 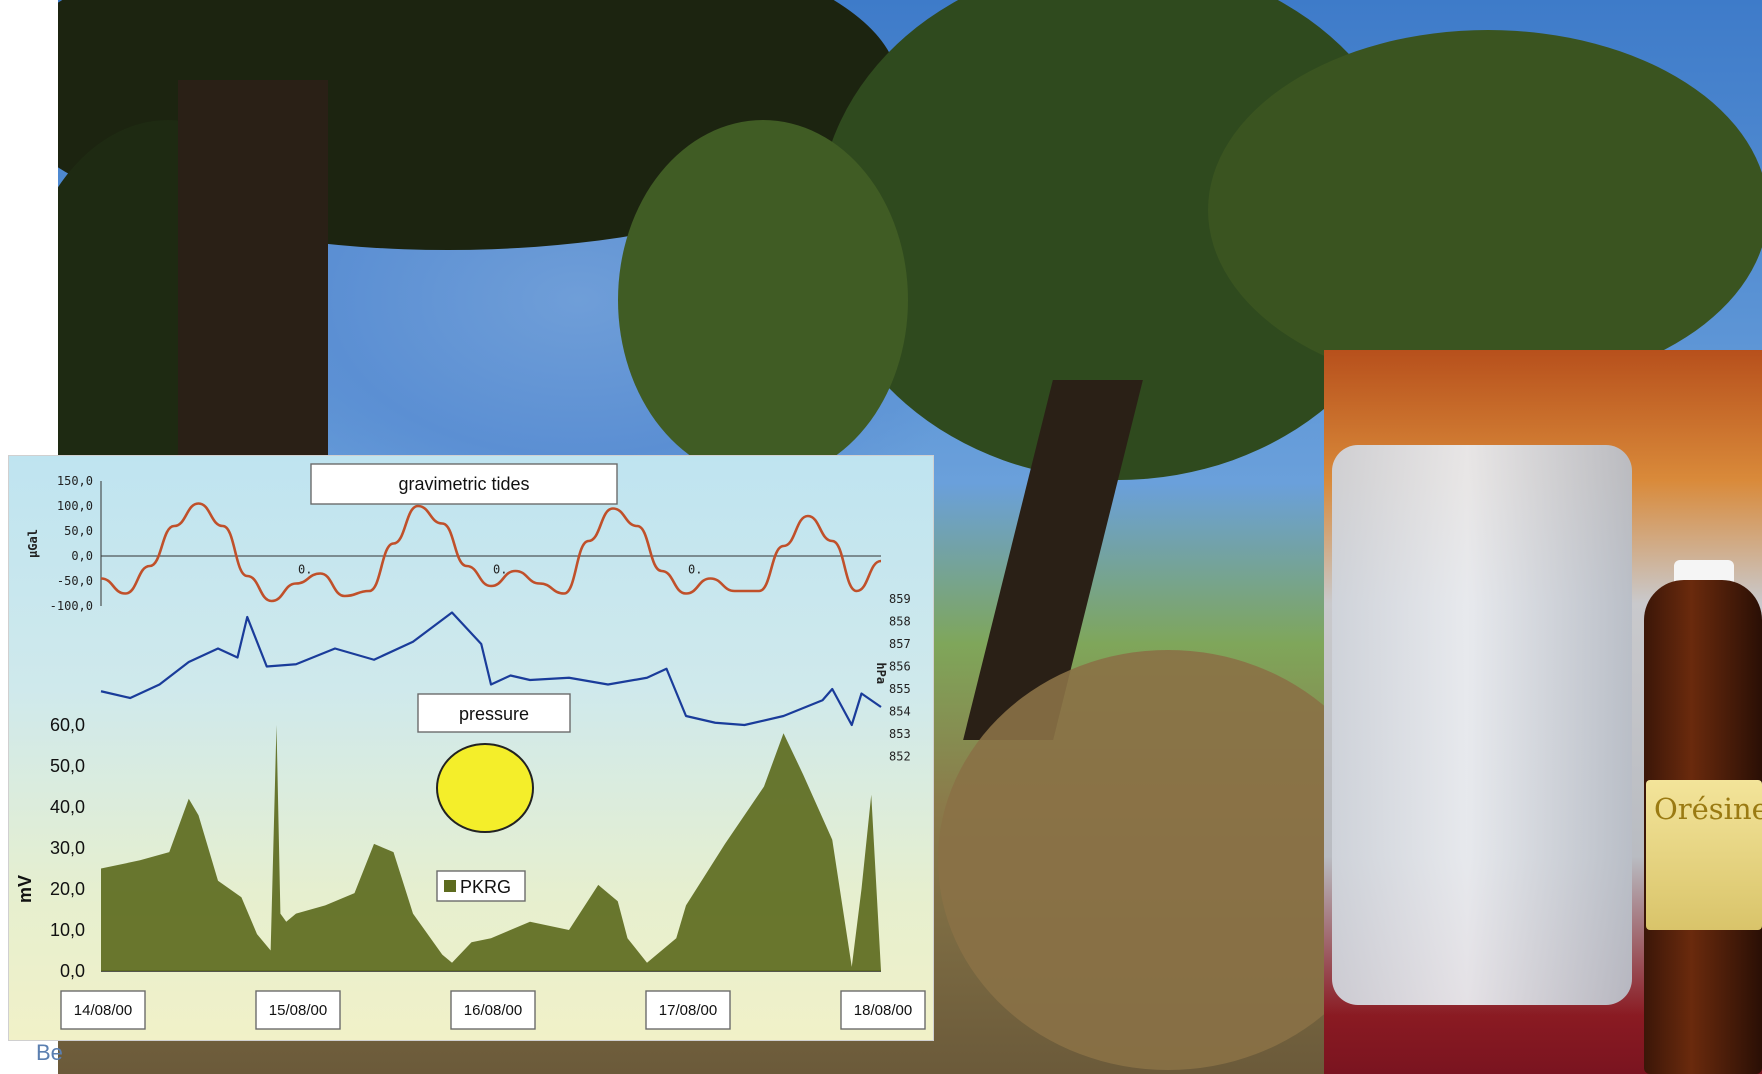 I want to click on date-label: 18/08/00, so click(x=883, y=1010).